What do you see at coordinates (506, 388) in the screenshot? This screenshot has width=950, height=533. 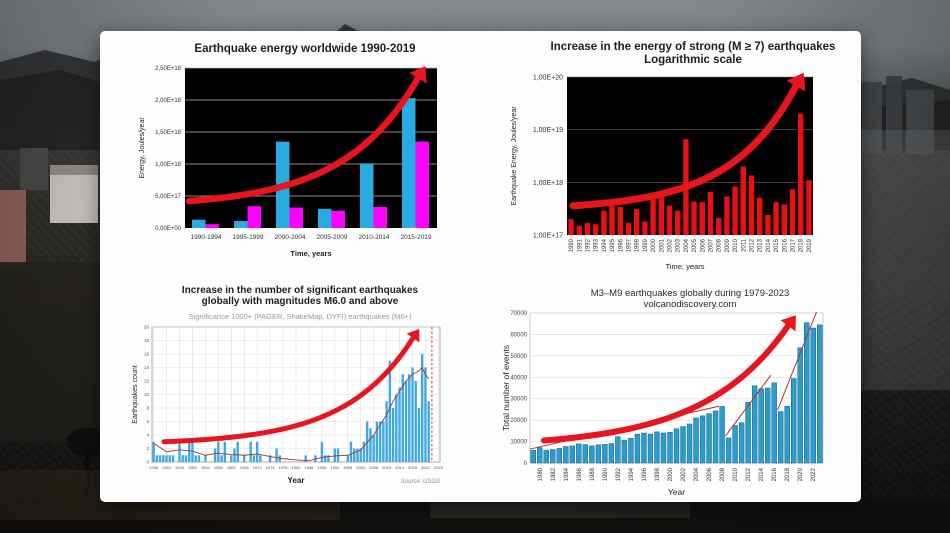 I see `y-axis-label: Total number of events` at bounding box center [506, 388].